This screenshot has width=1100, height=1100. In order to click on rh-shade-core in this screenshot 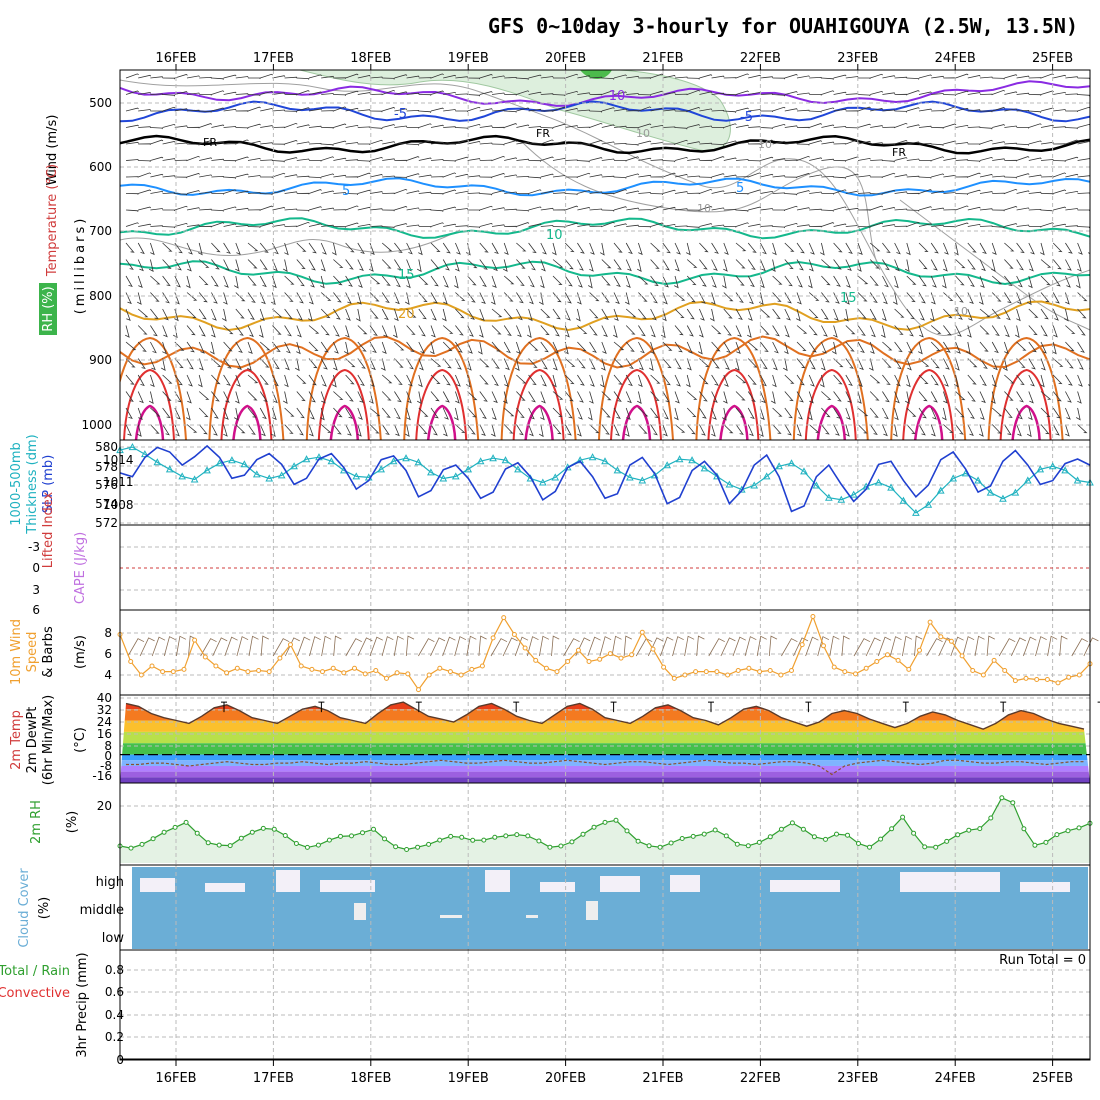, I will do `click(596, 74)`.